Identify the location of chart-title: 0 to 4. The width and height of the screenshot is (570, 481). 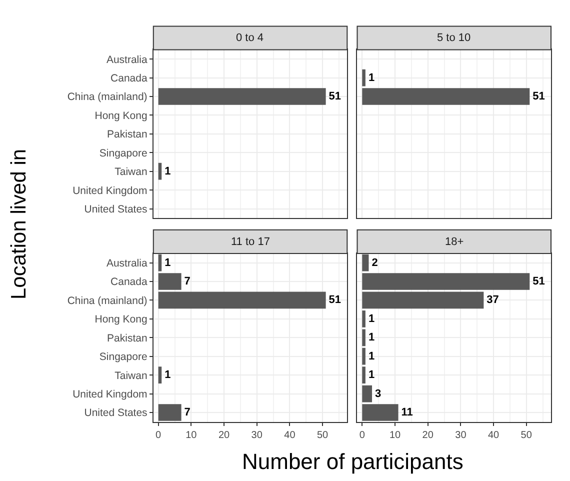
(250, 38).